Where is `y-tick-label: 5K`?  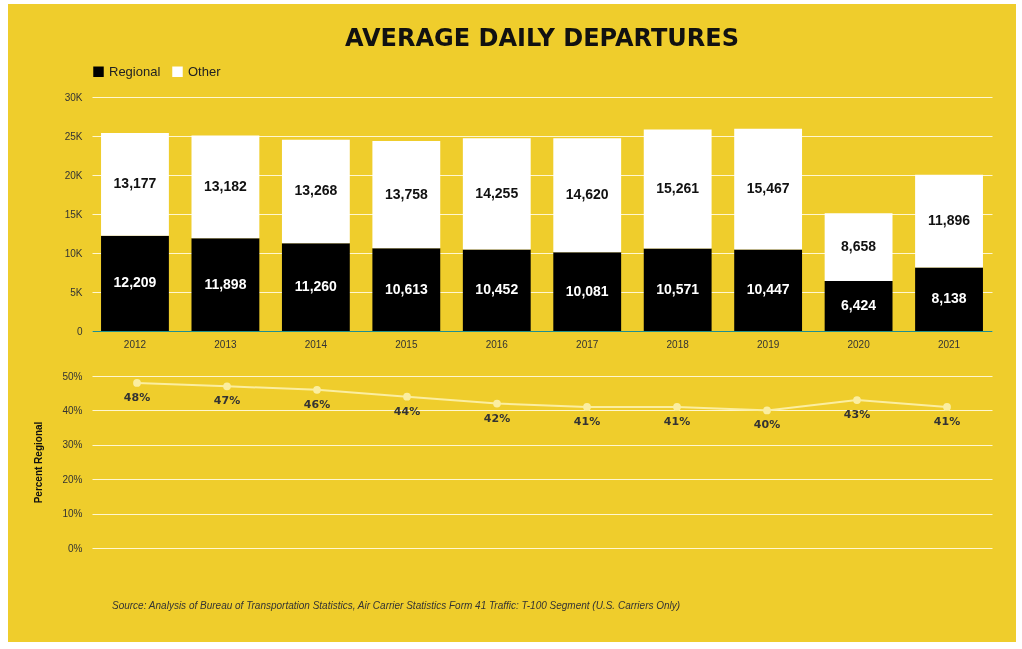
y-tick-label: 5K is located at coordinates (76, 292).